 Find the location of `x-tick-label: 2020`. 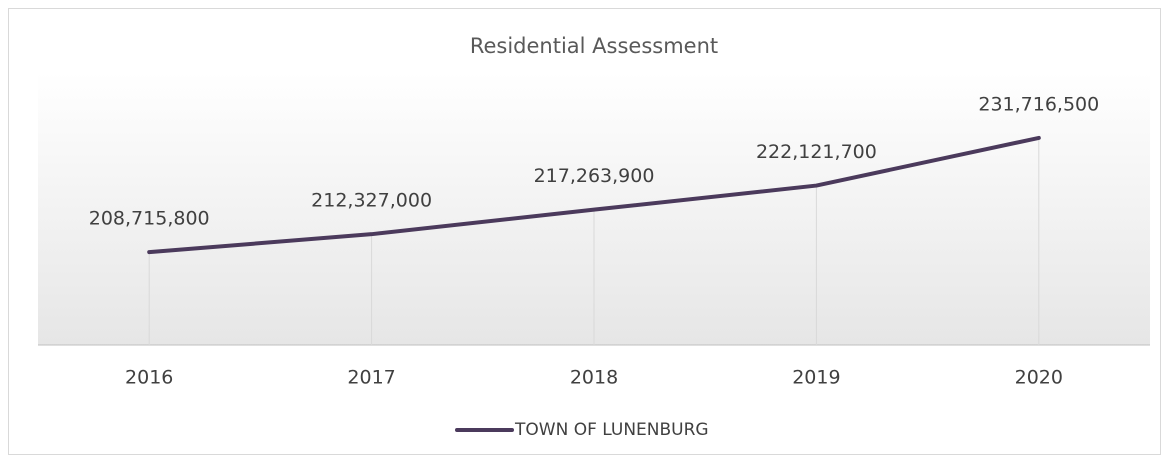

x-tick-label: 2020 is located at coordinates (1039, 378).